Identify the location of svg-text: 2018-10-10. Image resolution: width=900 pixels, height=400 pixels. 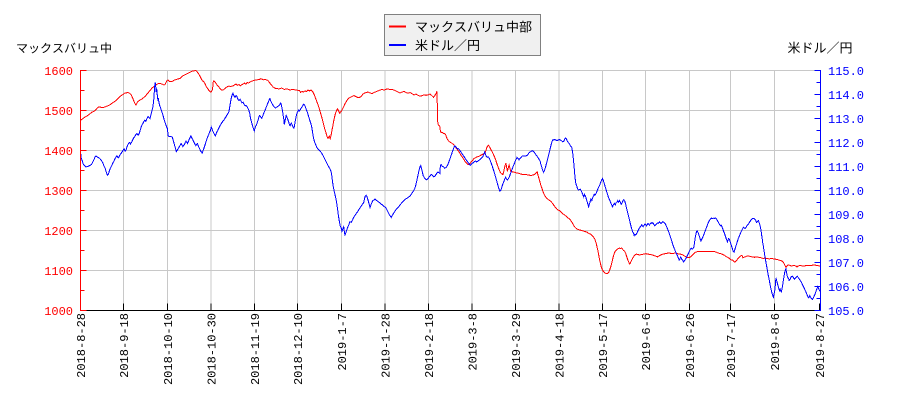
(169, 349).